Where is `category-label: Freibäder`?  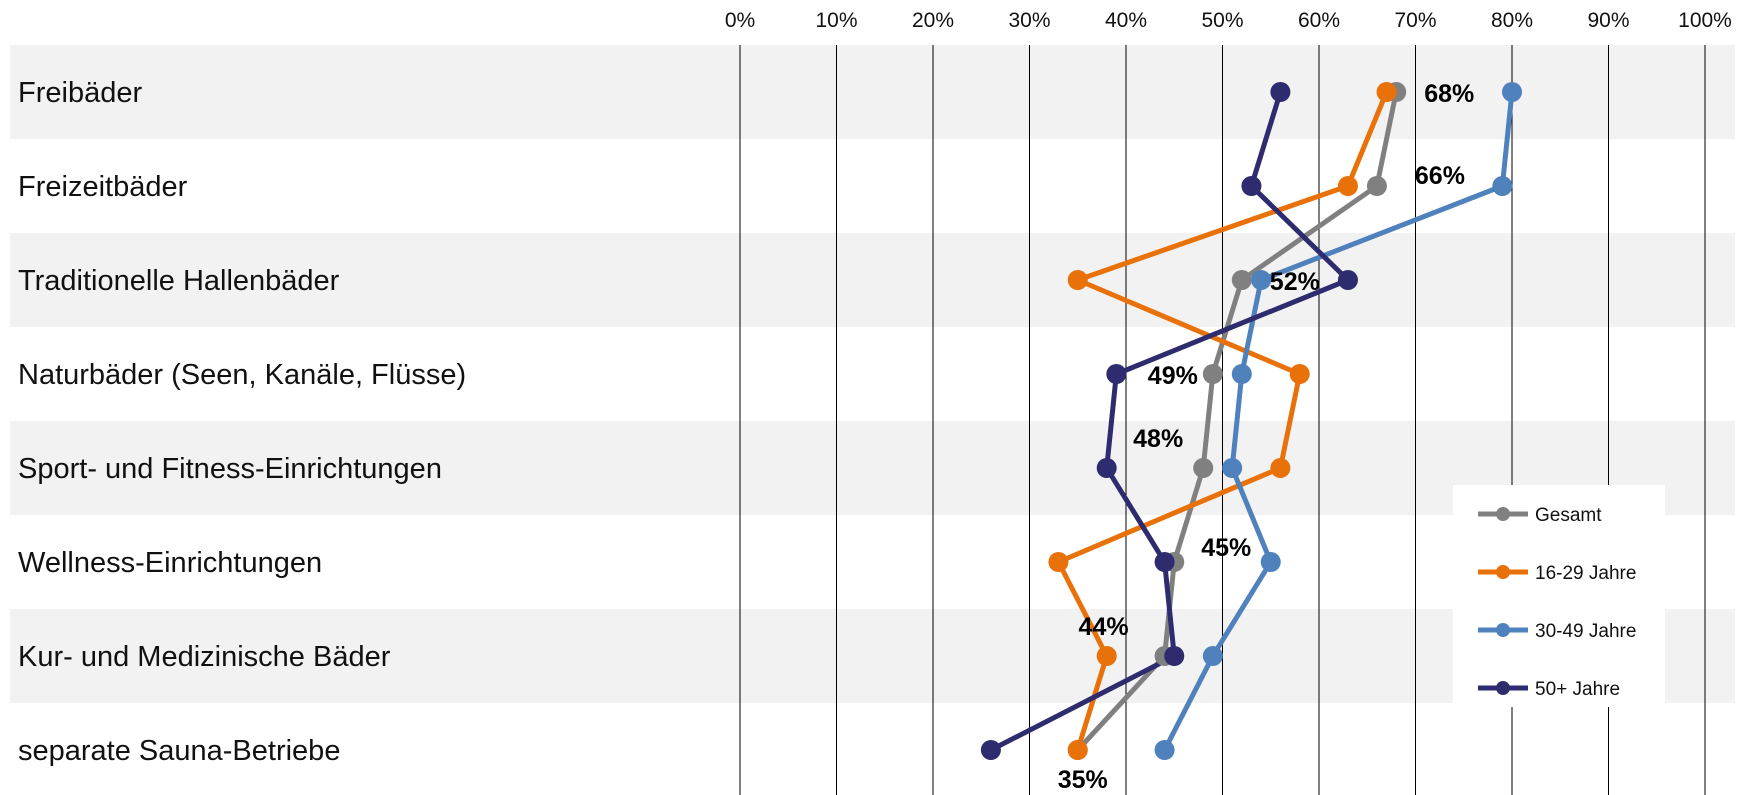 category-label: Freibäder is located at coordinates (80, 93).